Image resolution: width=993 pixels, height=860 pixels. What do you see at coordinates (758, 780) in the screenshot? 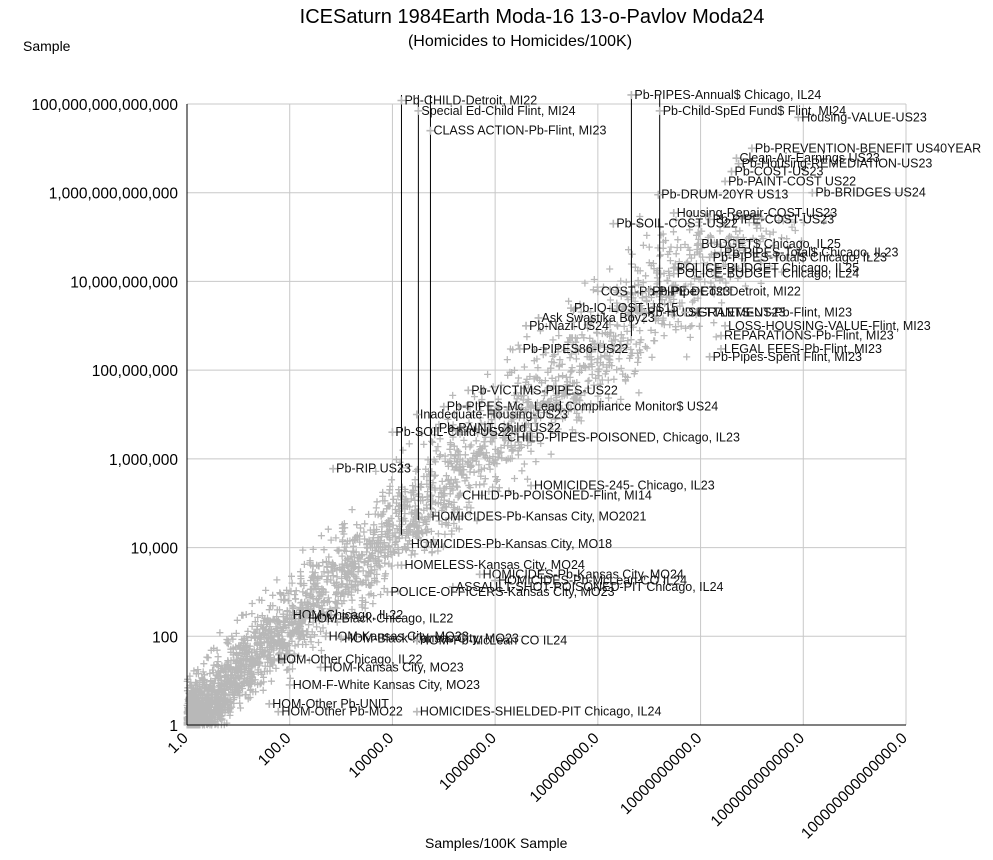
I see `x-tick-label: 1000000000000.0` at bounding box center [758, 780].